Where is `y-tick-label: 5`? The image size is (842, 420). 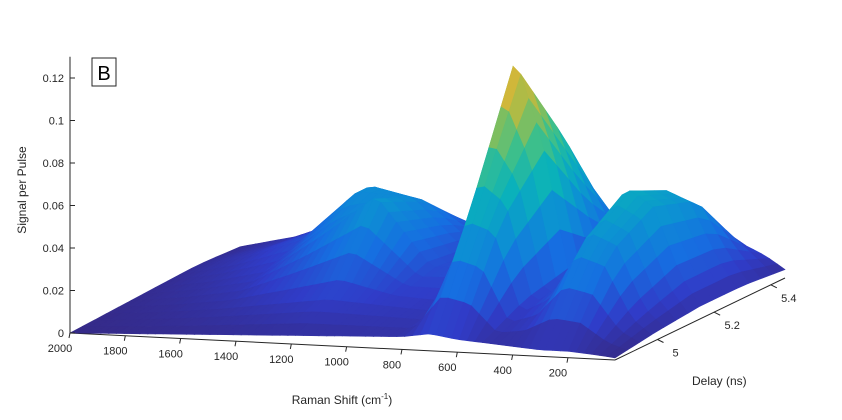
y-tick-label: 5 is located at coordinates (675, 354).